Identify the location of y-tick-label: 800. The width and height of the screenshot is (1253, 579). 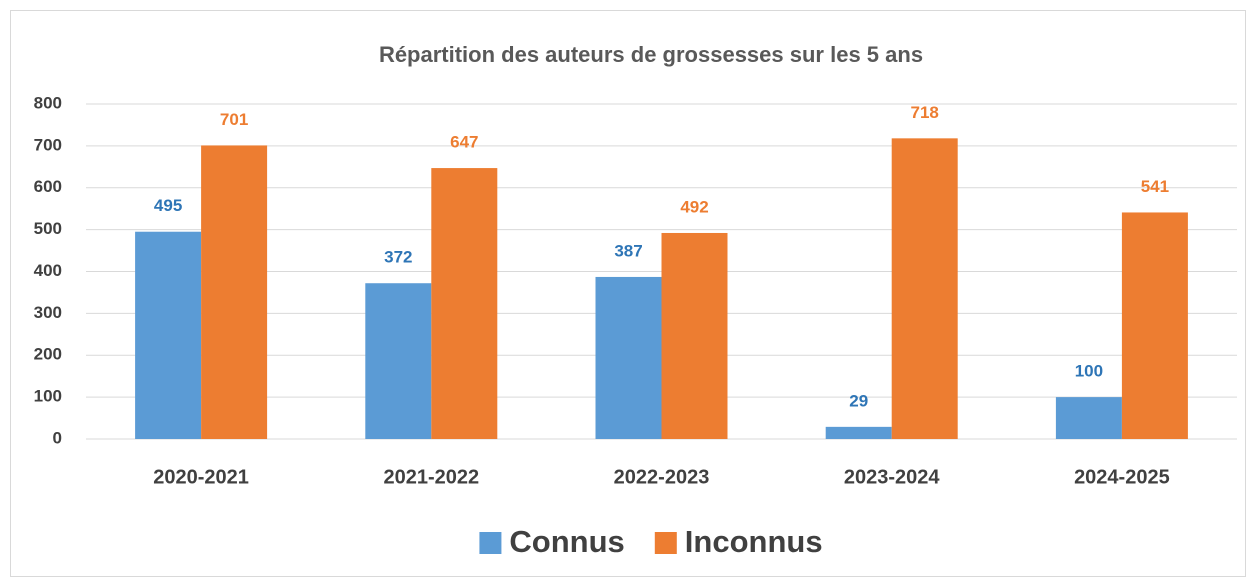
(48, 102).